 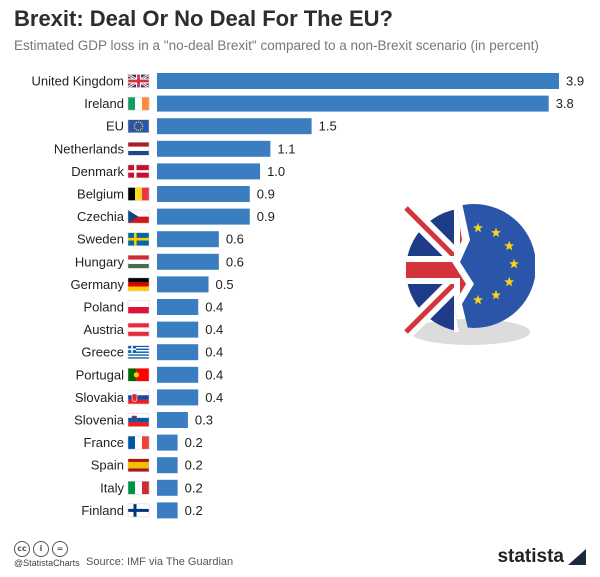 What do you see at coordinates (89, 148) in the screenshot?
I see `category-label: Netherlands` at bounding box center [89, 148].